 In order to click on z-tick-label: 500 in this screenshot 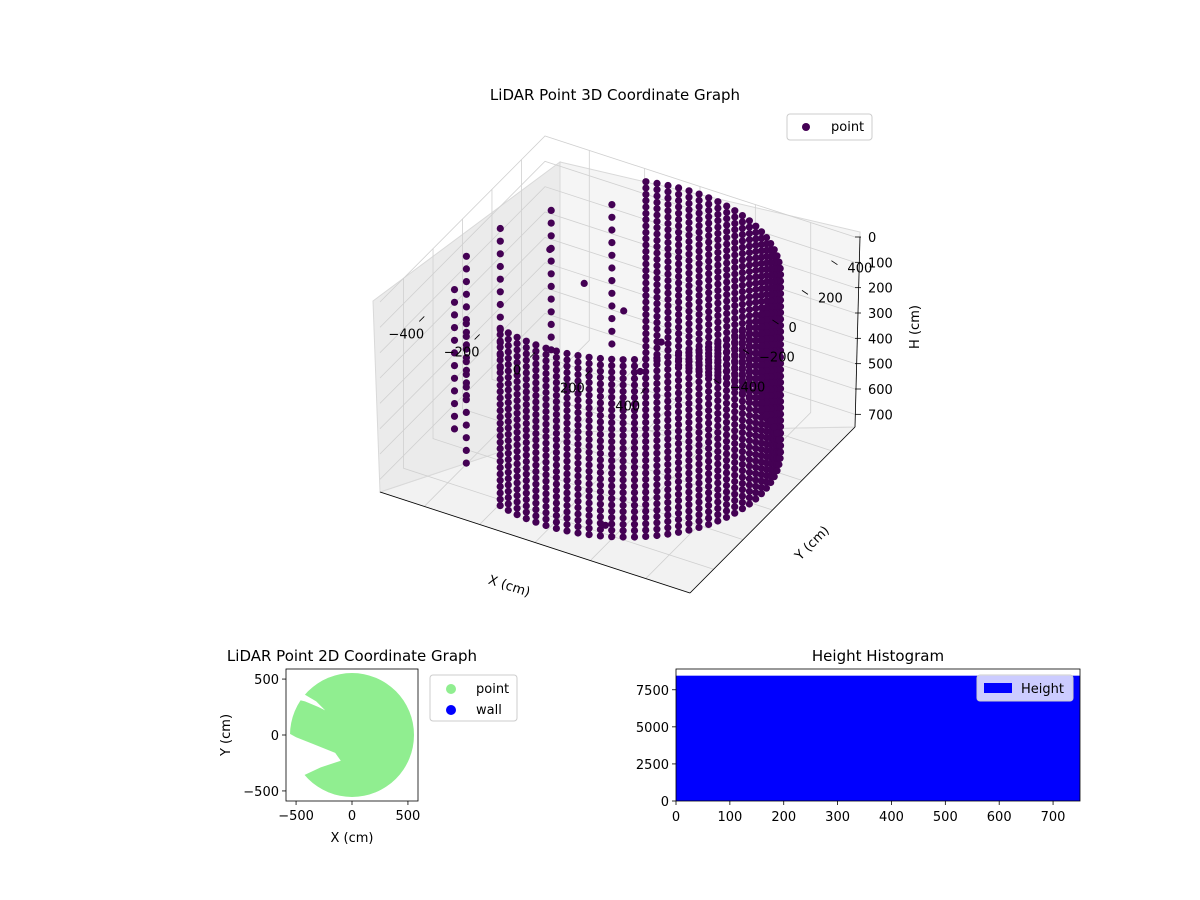, I will do `click(880, 365)`.